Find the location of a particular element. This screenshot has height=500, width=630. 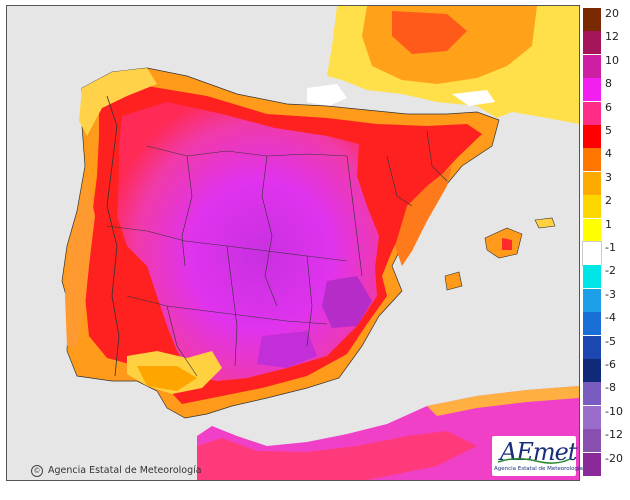

legend-label: 8 is located at coordinates (608, 84).